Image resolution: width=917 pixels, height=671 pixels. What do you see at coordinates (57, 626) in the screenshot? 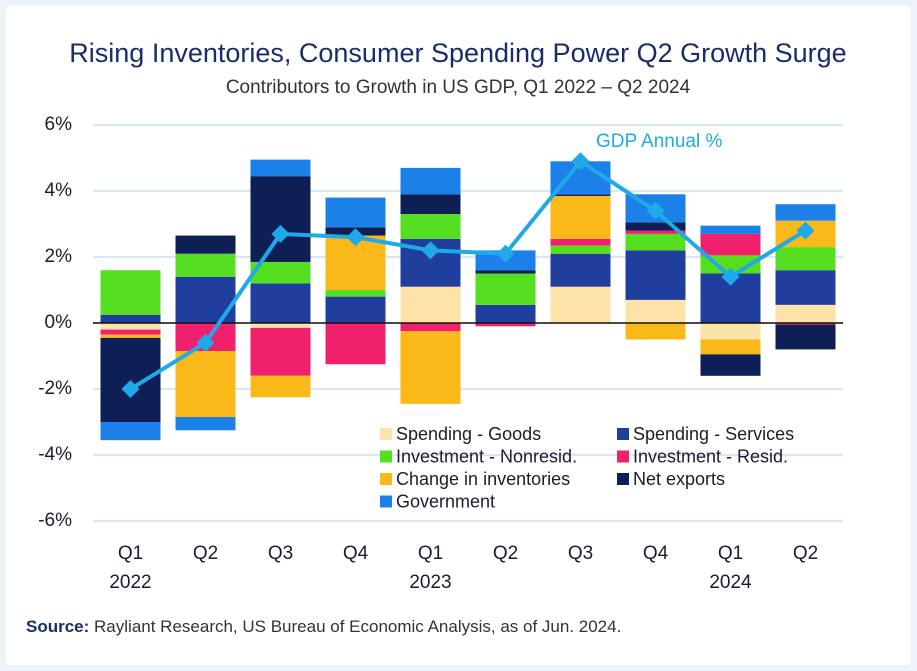
I see `source-label: Source:` at bounding box center [57, 626].